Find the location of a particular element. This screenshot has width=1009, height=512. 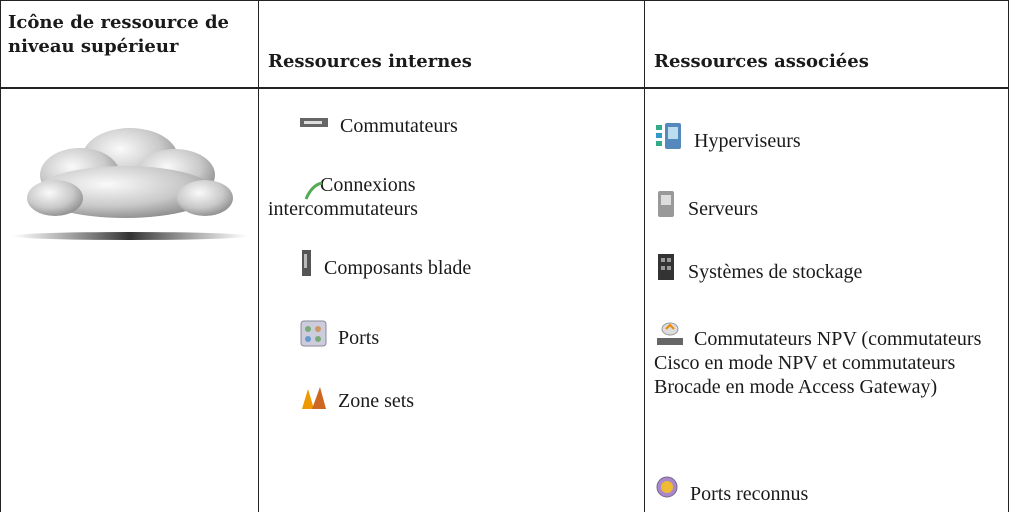

header-cell: Ressources internes is located at coordinates (370, 61).